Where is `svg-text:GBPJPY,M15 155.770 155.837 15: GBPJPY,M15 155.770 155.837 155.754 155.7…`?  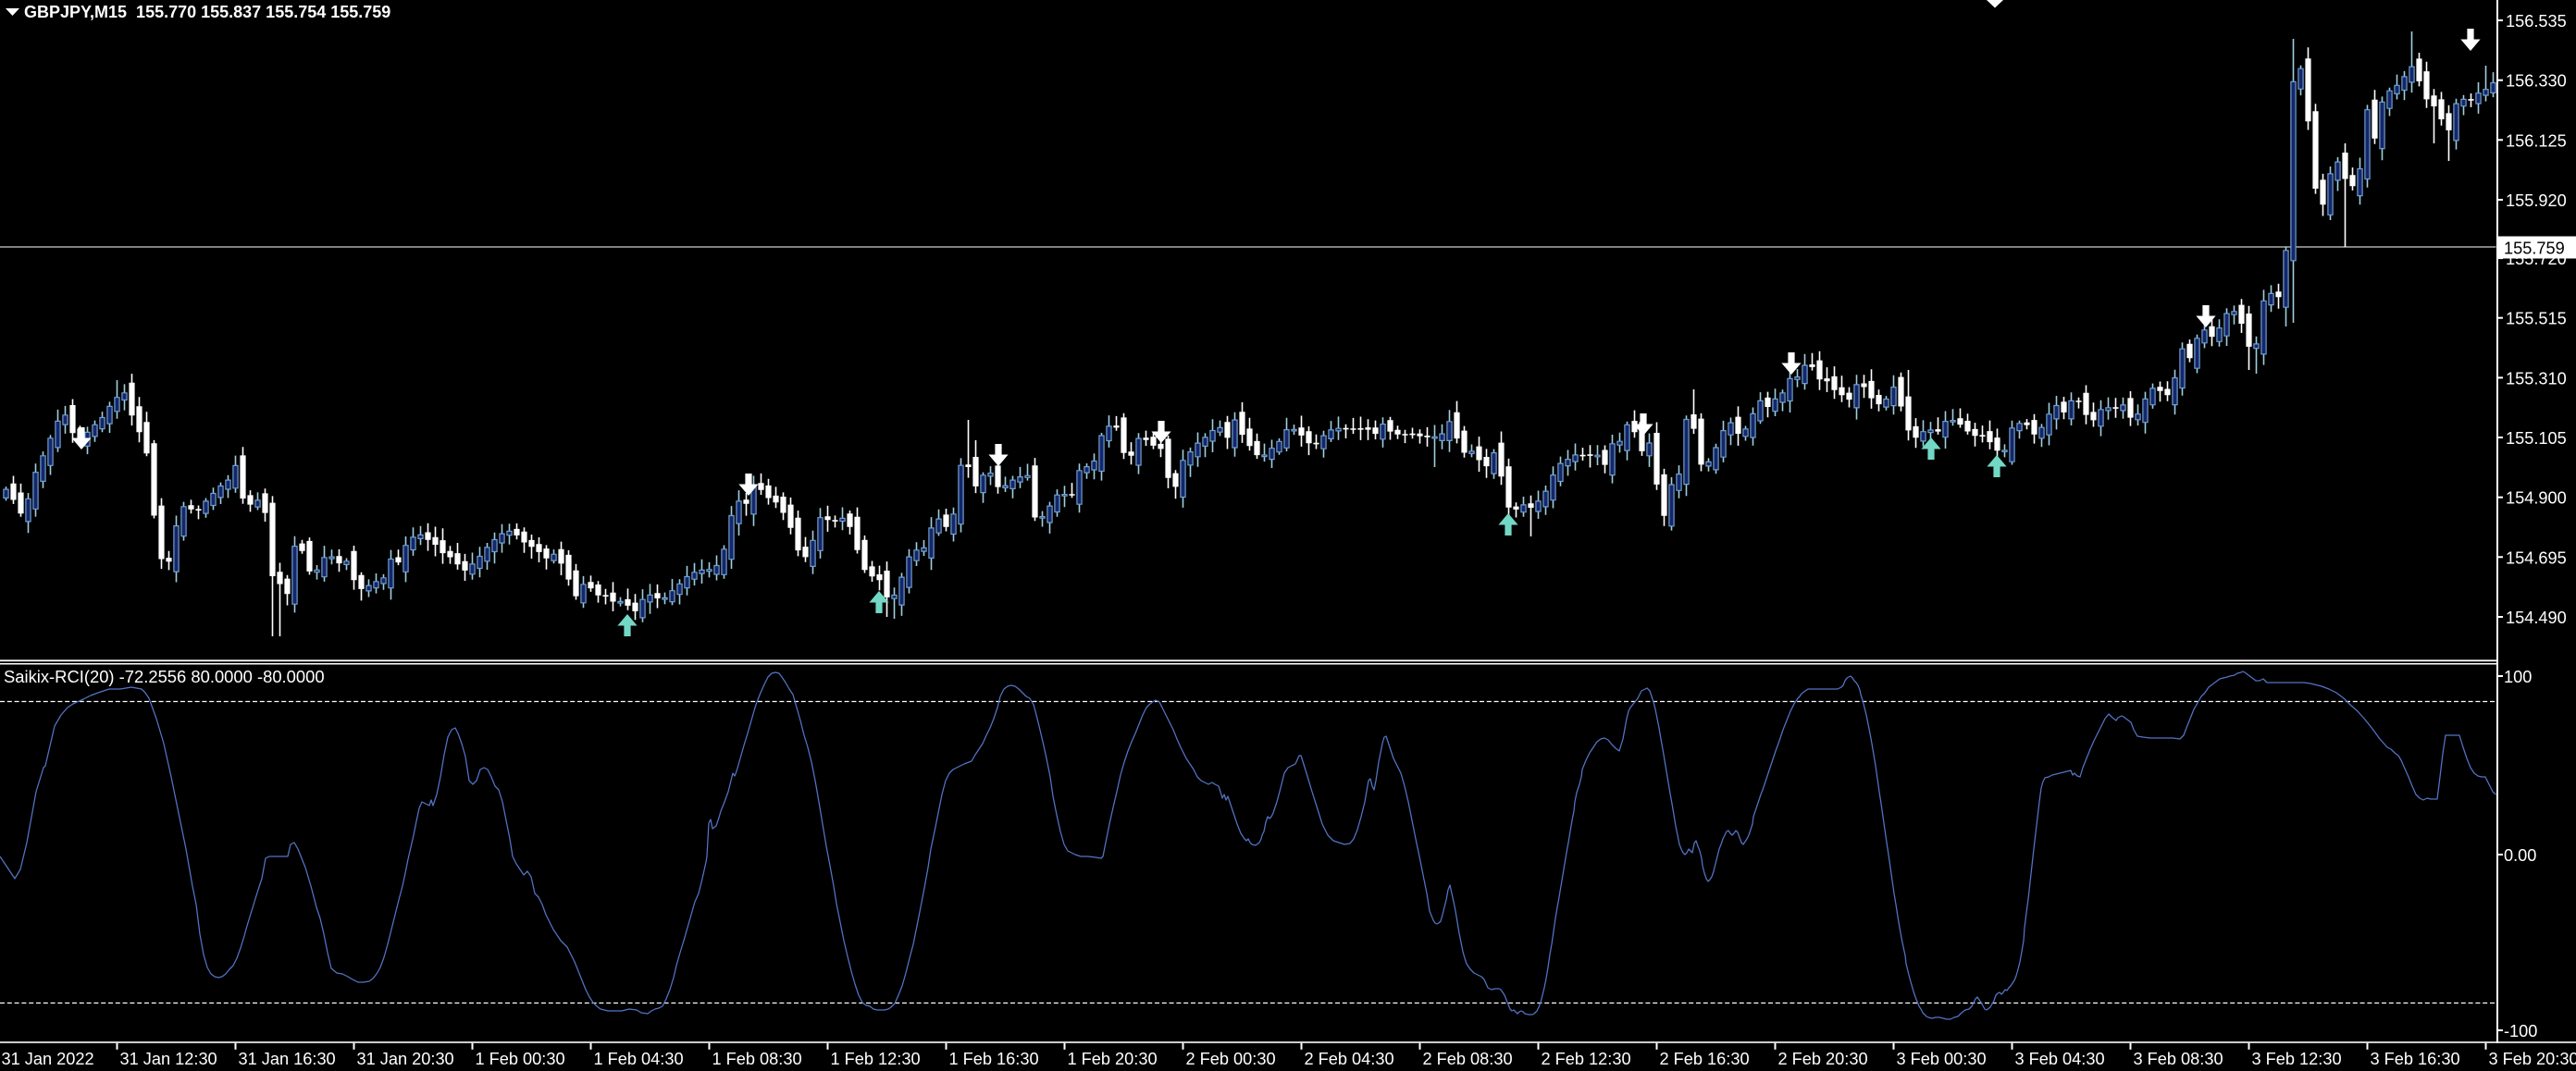
svg-text:GBPJPY,M15 155.770 155.837 15: GBPJPY,M15 155.770 155.837 155.754 155.7… is located at coordinates (207, 12).